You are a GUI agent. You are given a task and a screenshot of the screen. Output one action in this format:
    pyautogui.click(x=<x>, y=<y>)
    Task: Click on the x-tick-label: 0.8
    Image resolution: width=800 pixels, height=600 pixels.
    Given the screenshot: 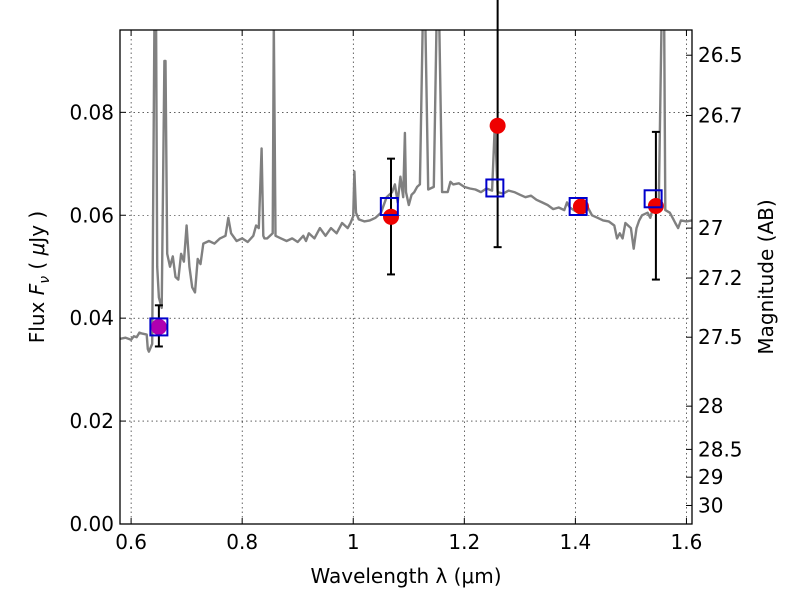 What is the action you would take?
    pyautogui.click(x=242, y=542)
    